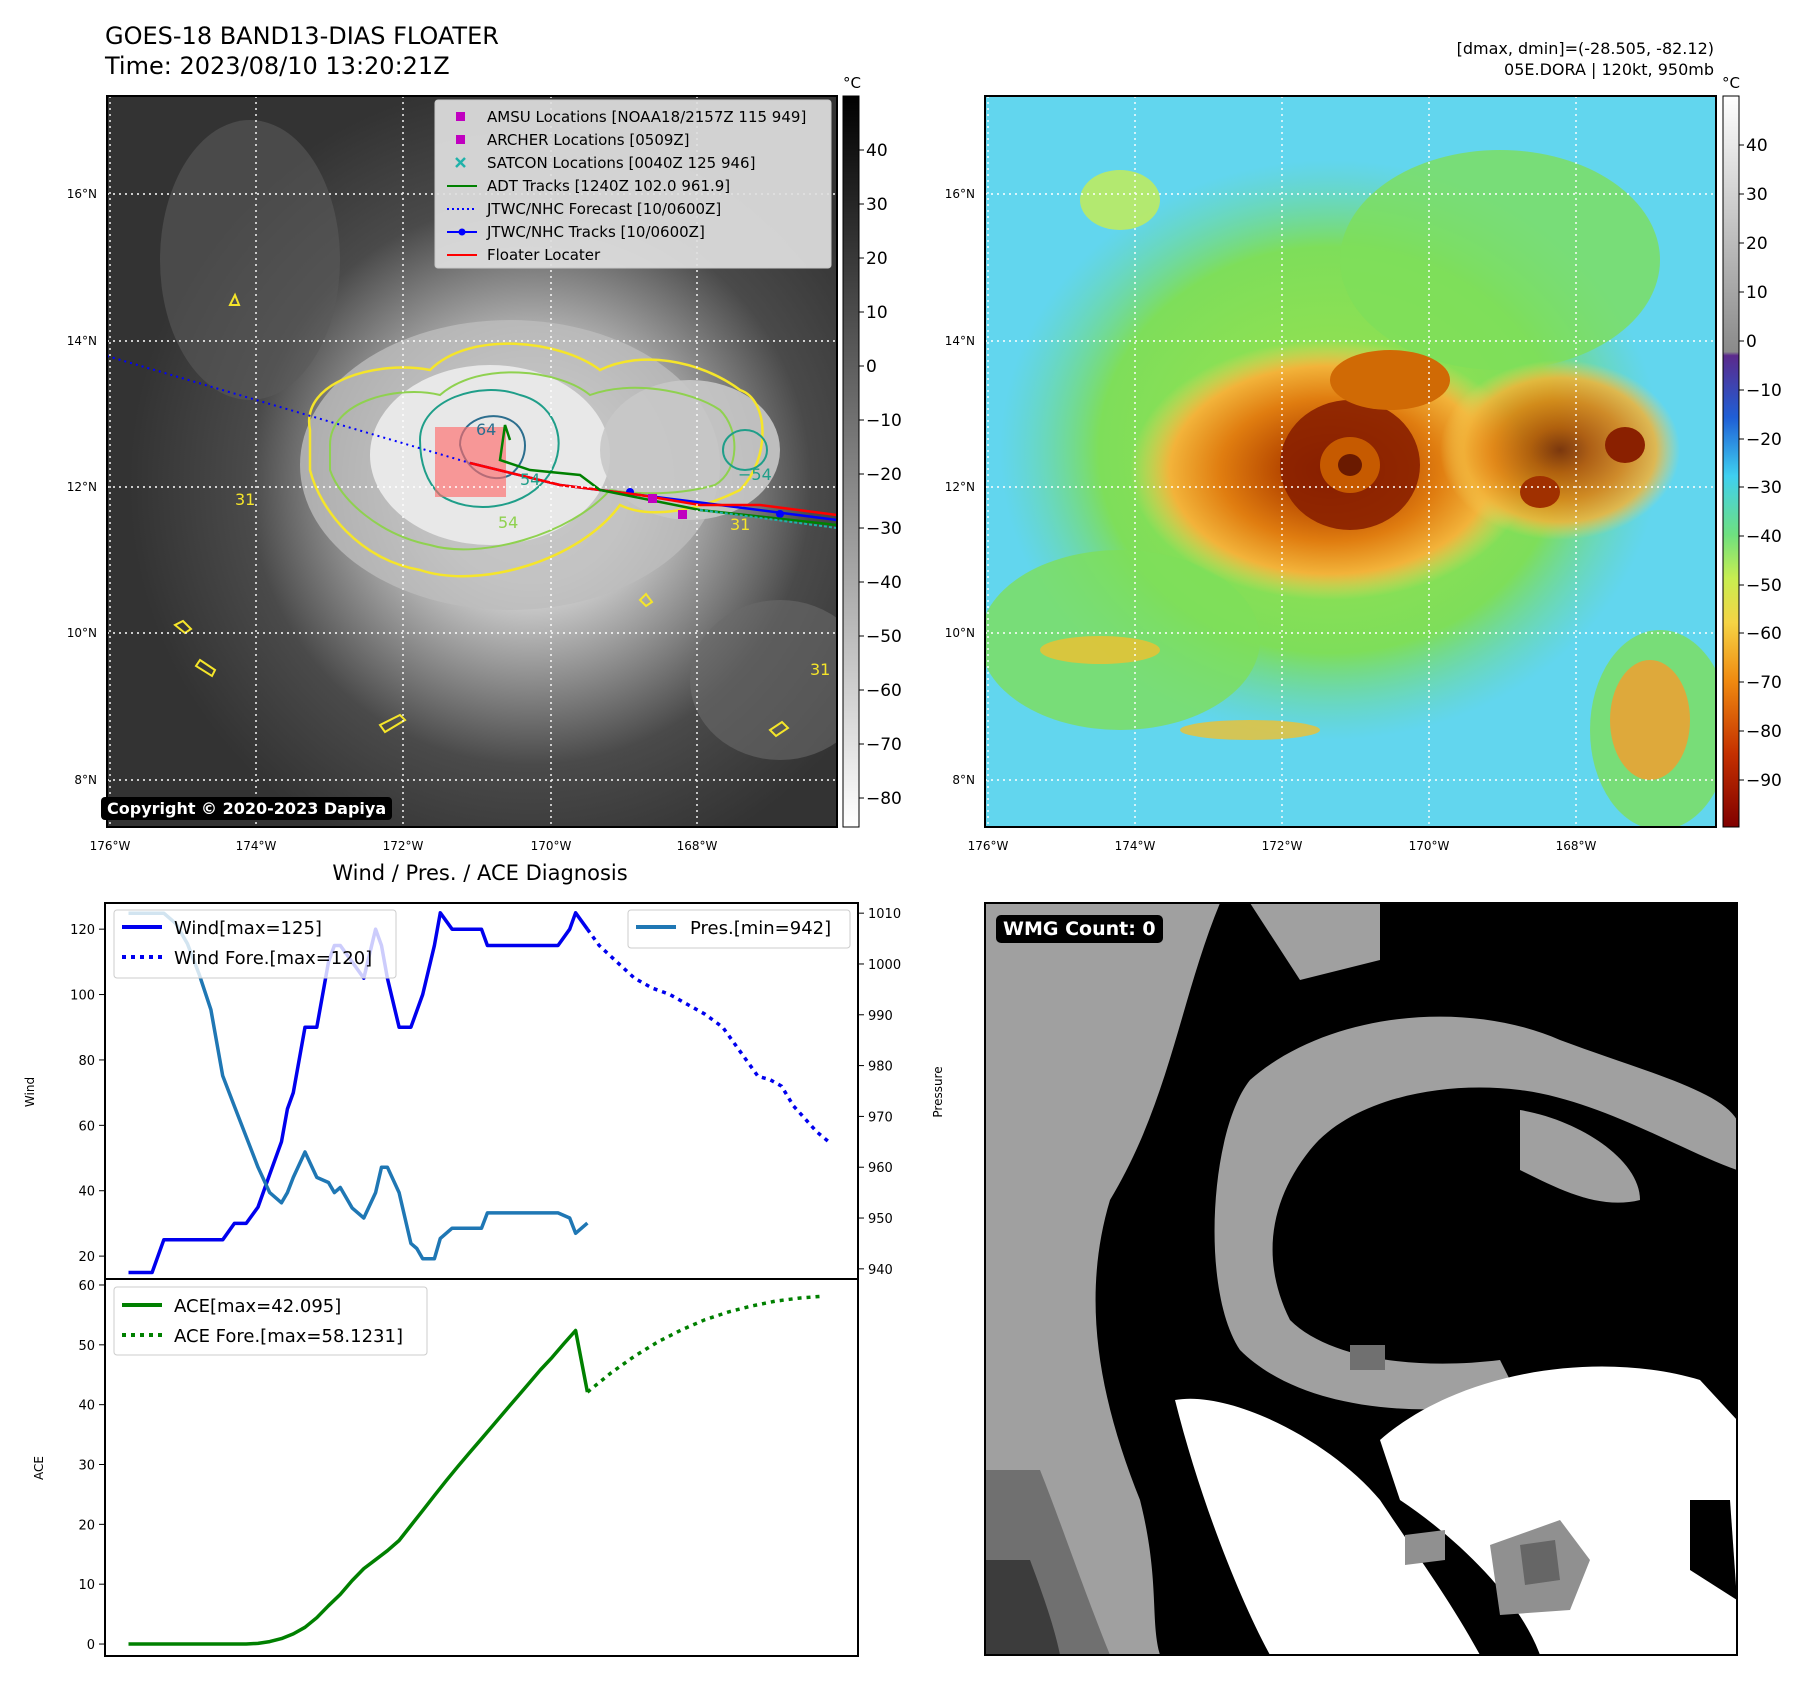 This screenshot has height=1684, width=1797. Describe the element at coordinates (667, 475) in the screenshot. I see `adt-track` at that location.